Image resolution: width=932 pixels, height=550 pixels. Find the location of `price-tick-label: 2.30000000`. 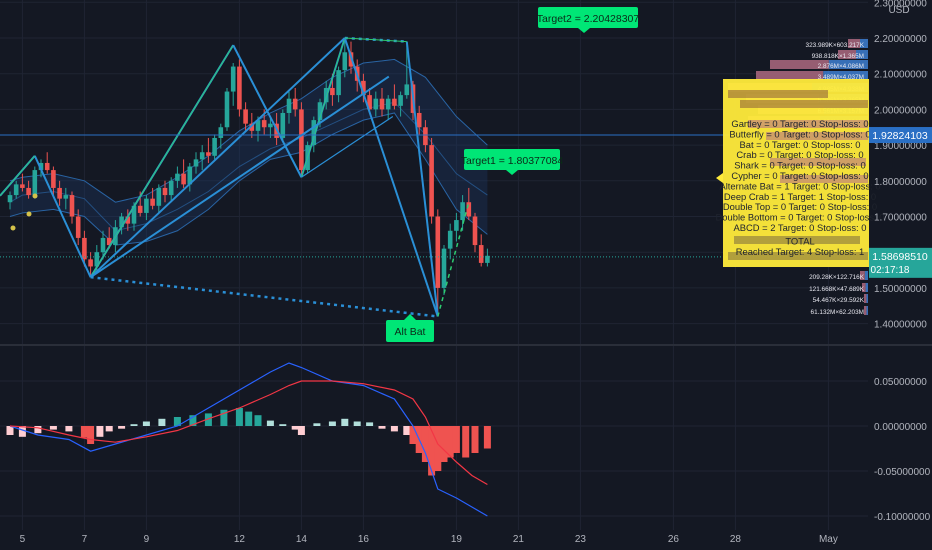

price-tick-label: 2.30000000 is located at coordinates (900, 4).